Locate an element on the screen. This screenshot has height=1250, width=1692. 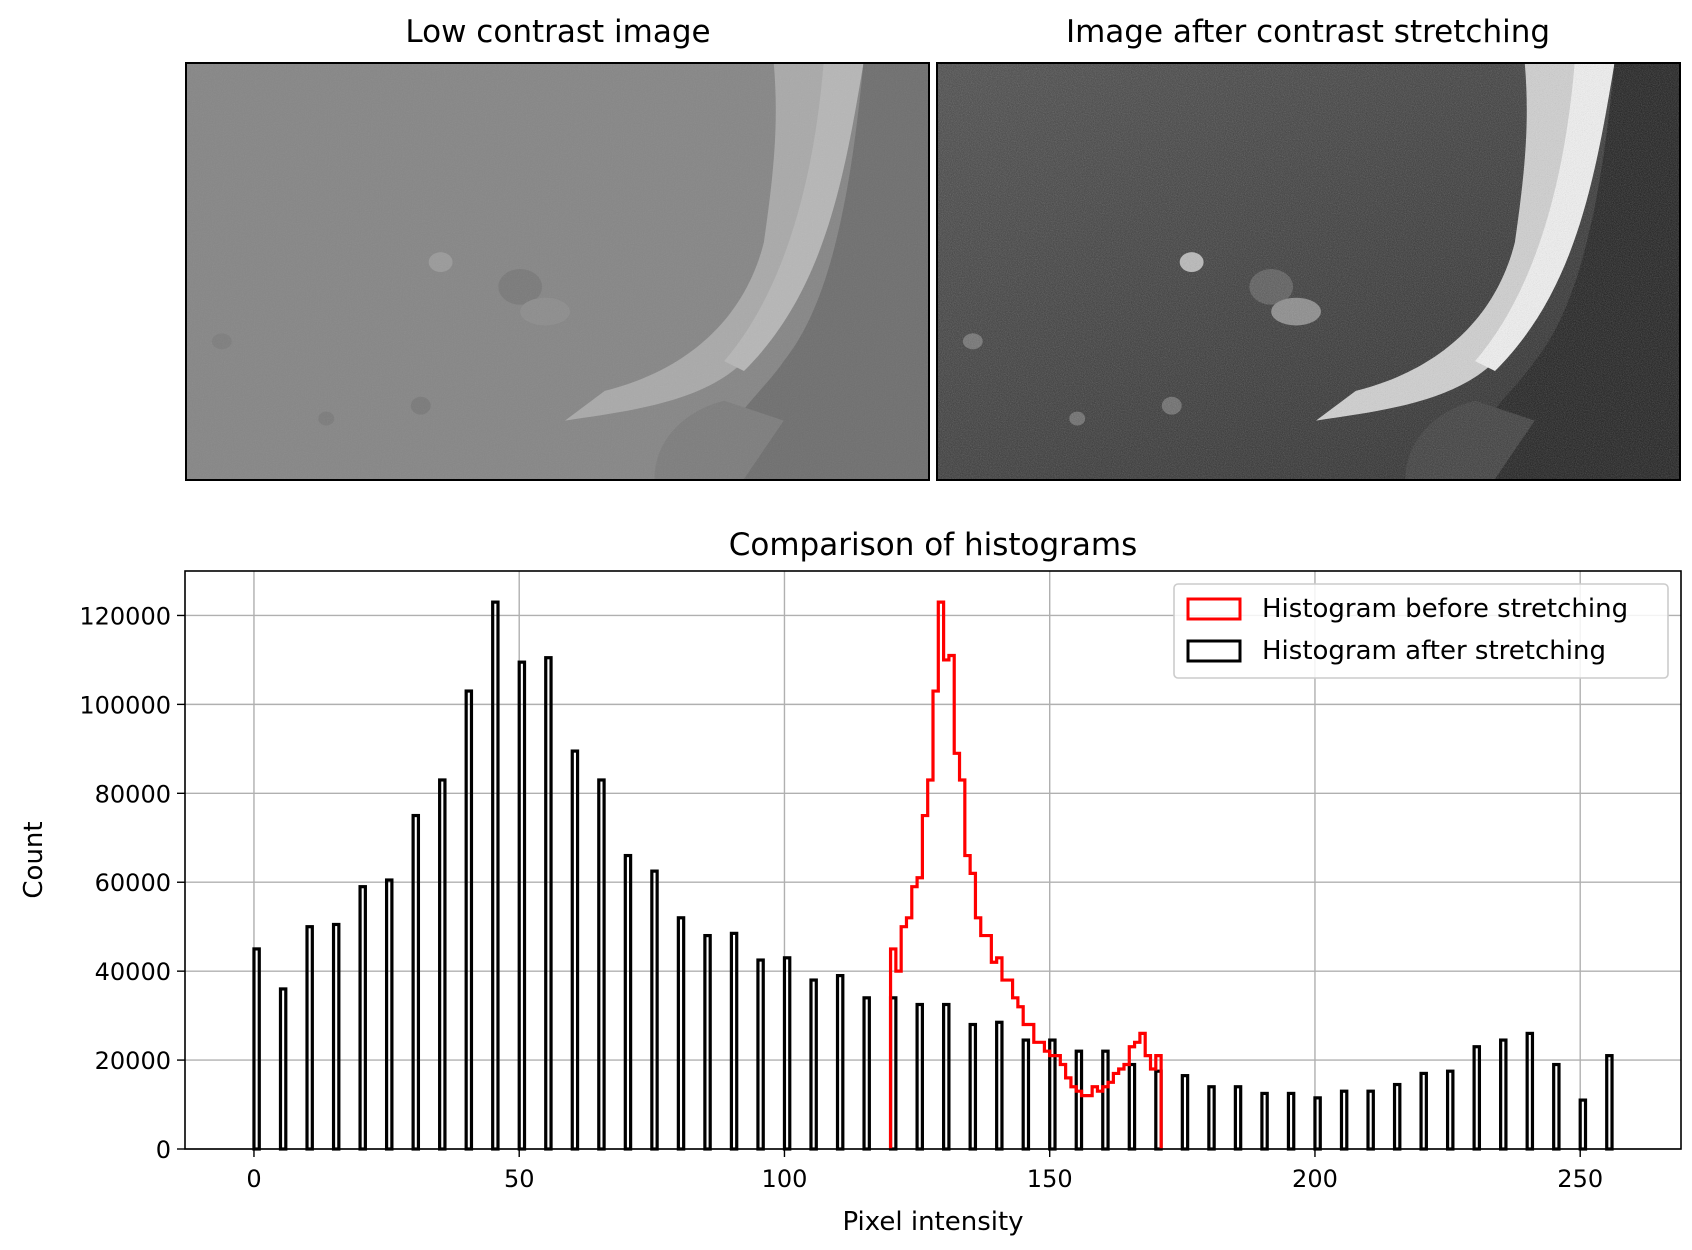
y-tick-label: 40000 is located at coordinates (133, 972).